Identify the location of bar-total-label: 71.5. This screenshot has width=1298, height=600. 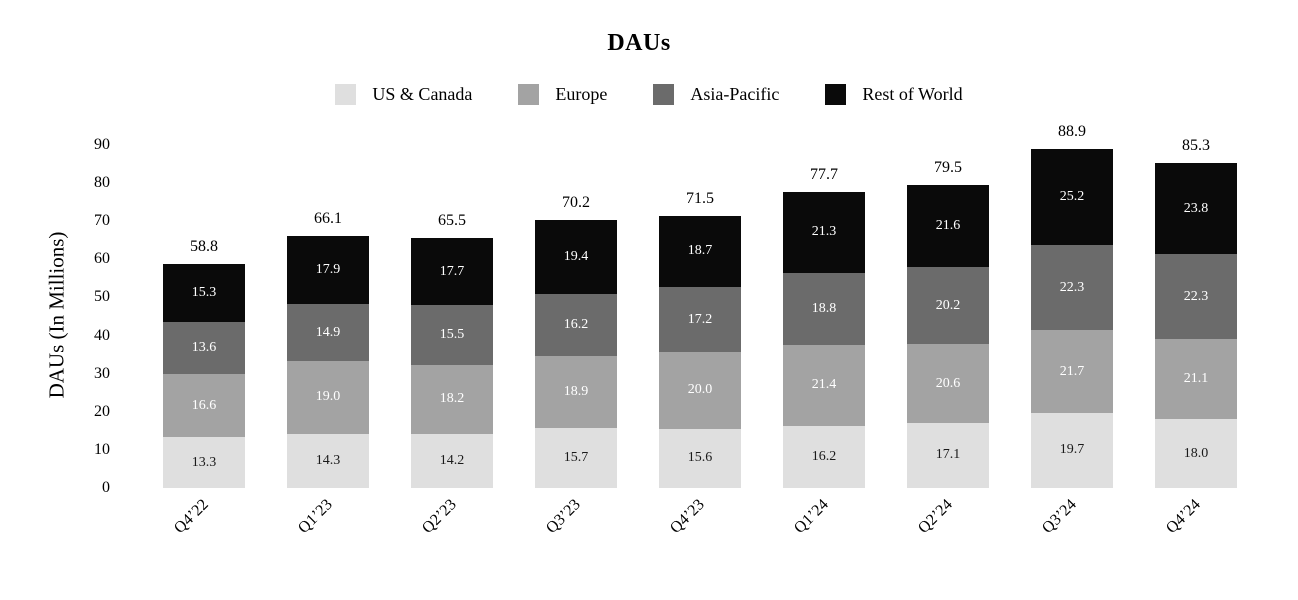
(700, 198).